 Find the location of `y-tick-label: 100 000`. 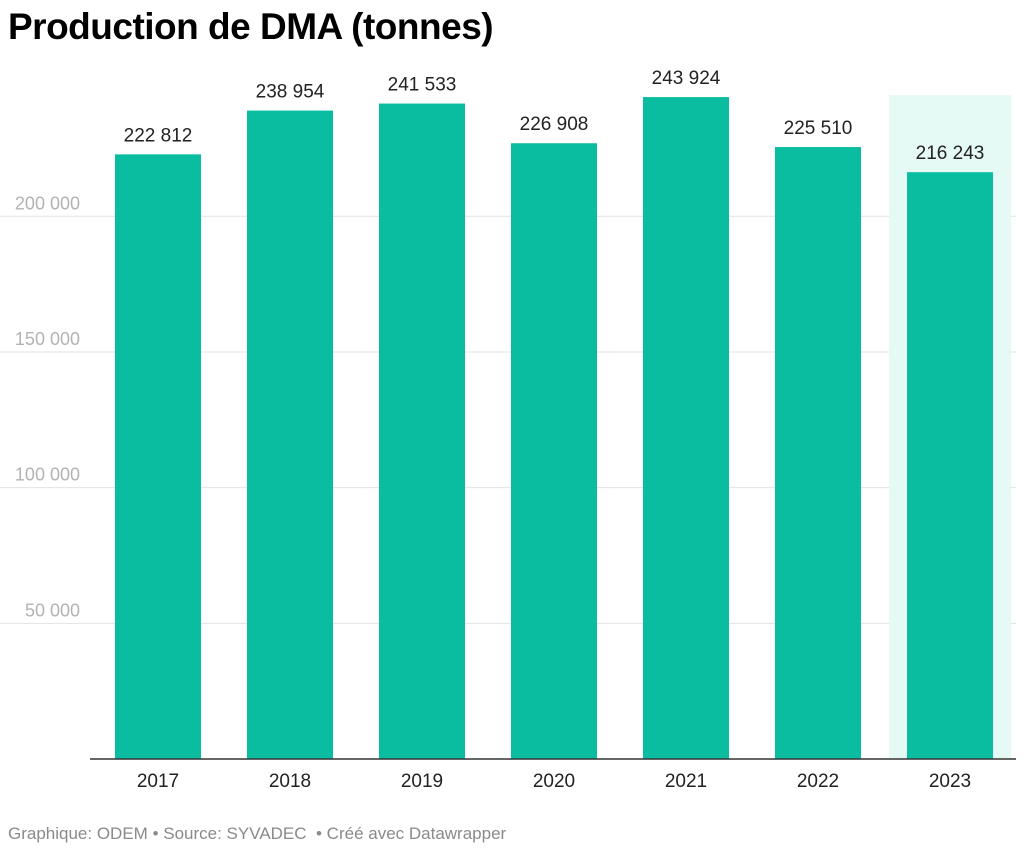

y-tick-label: 100 000 is located at coordinates (47, 475).